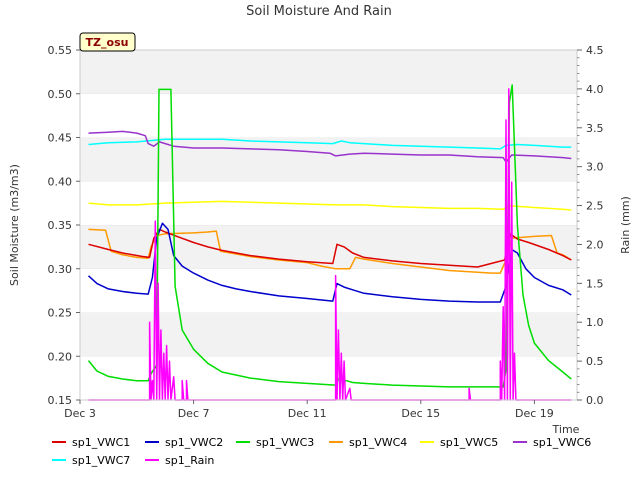  Describe the element at coordinates (625, 225) in the screenshot. I see `y-axis-right-label: Rain (mm)` at that location.